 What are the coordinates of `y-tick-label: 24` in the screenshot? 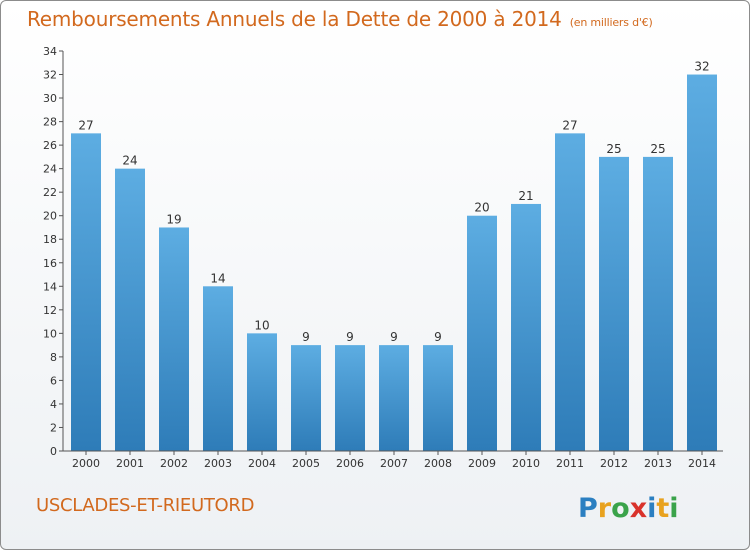 It's located at (50, 169).